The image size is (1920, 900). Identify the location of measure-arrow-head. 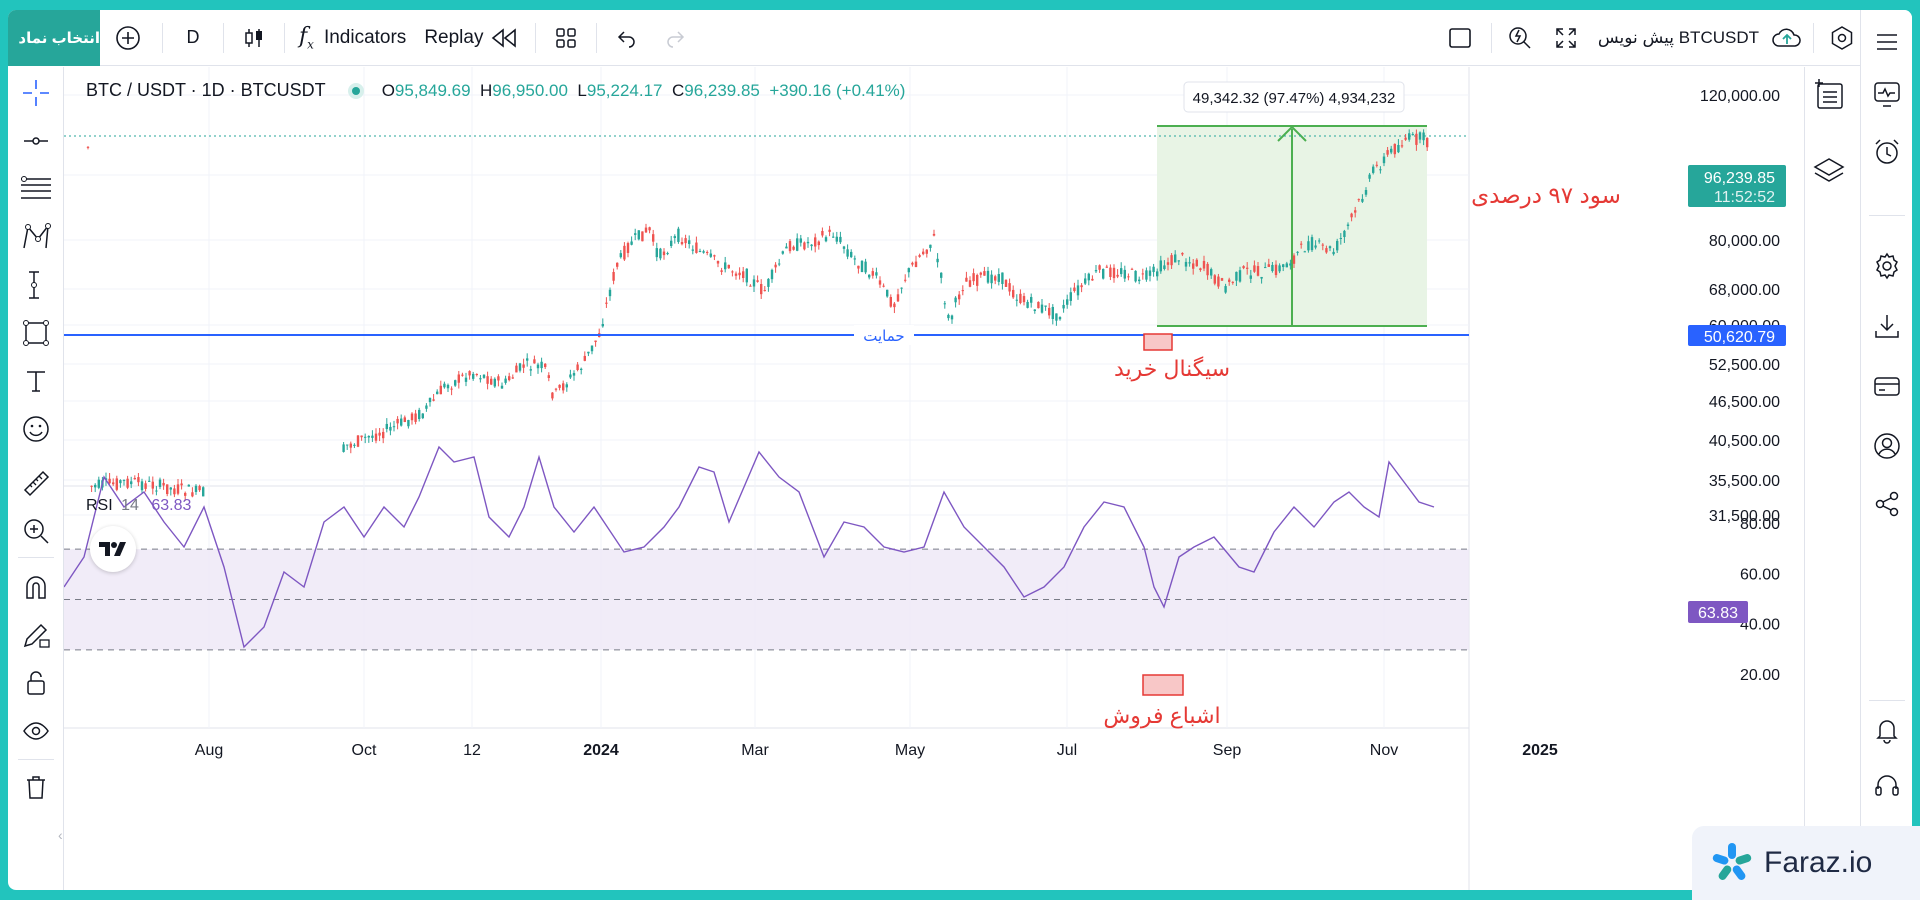
(1292, 133).